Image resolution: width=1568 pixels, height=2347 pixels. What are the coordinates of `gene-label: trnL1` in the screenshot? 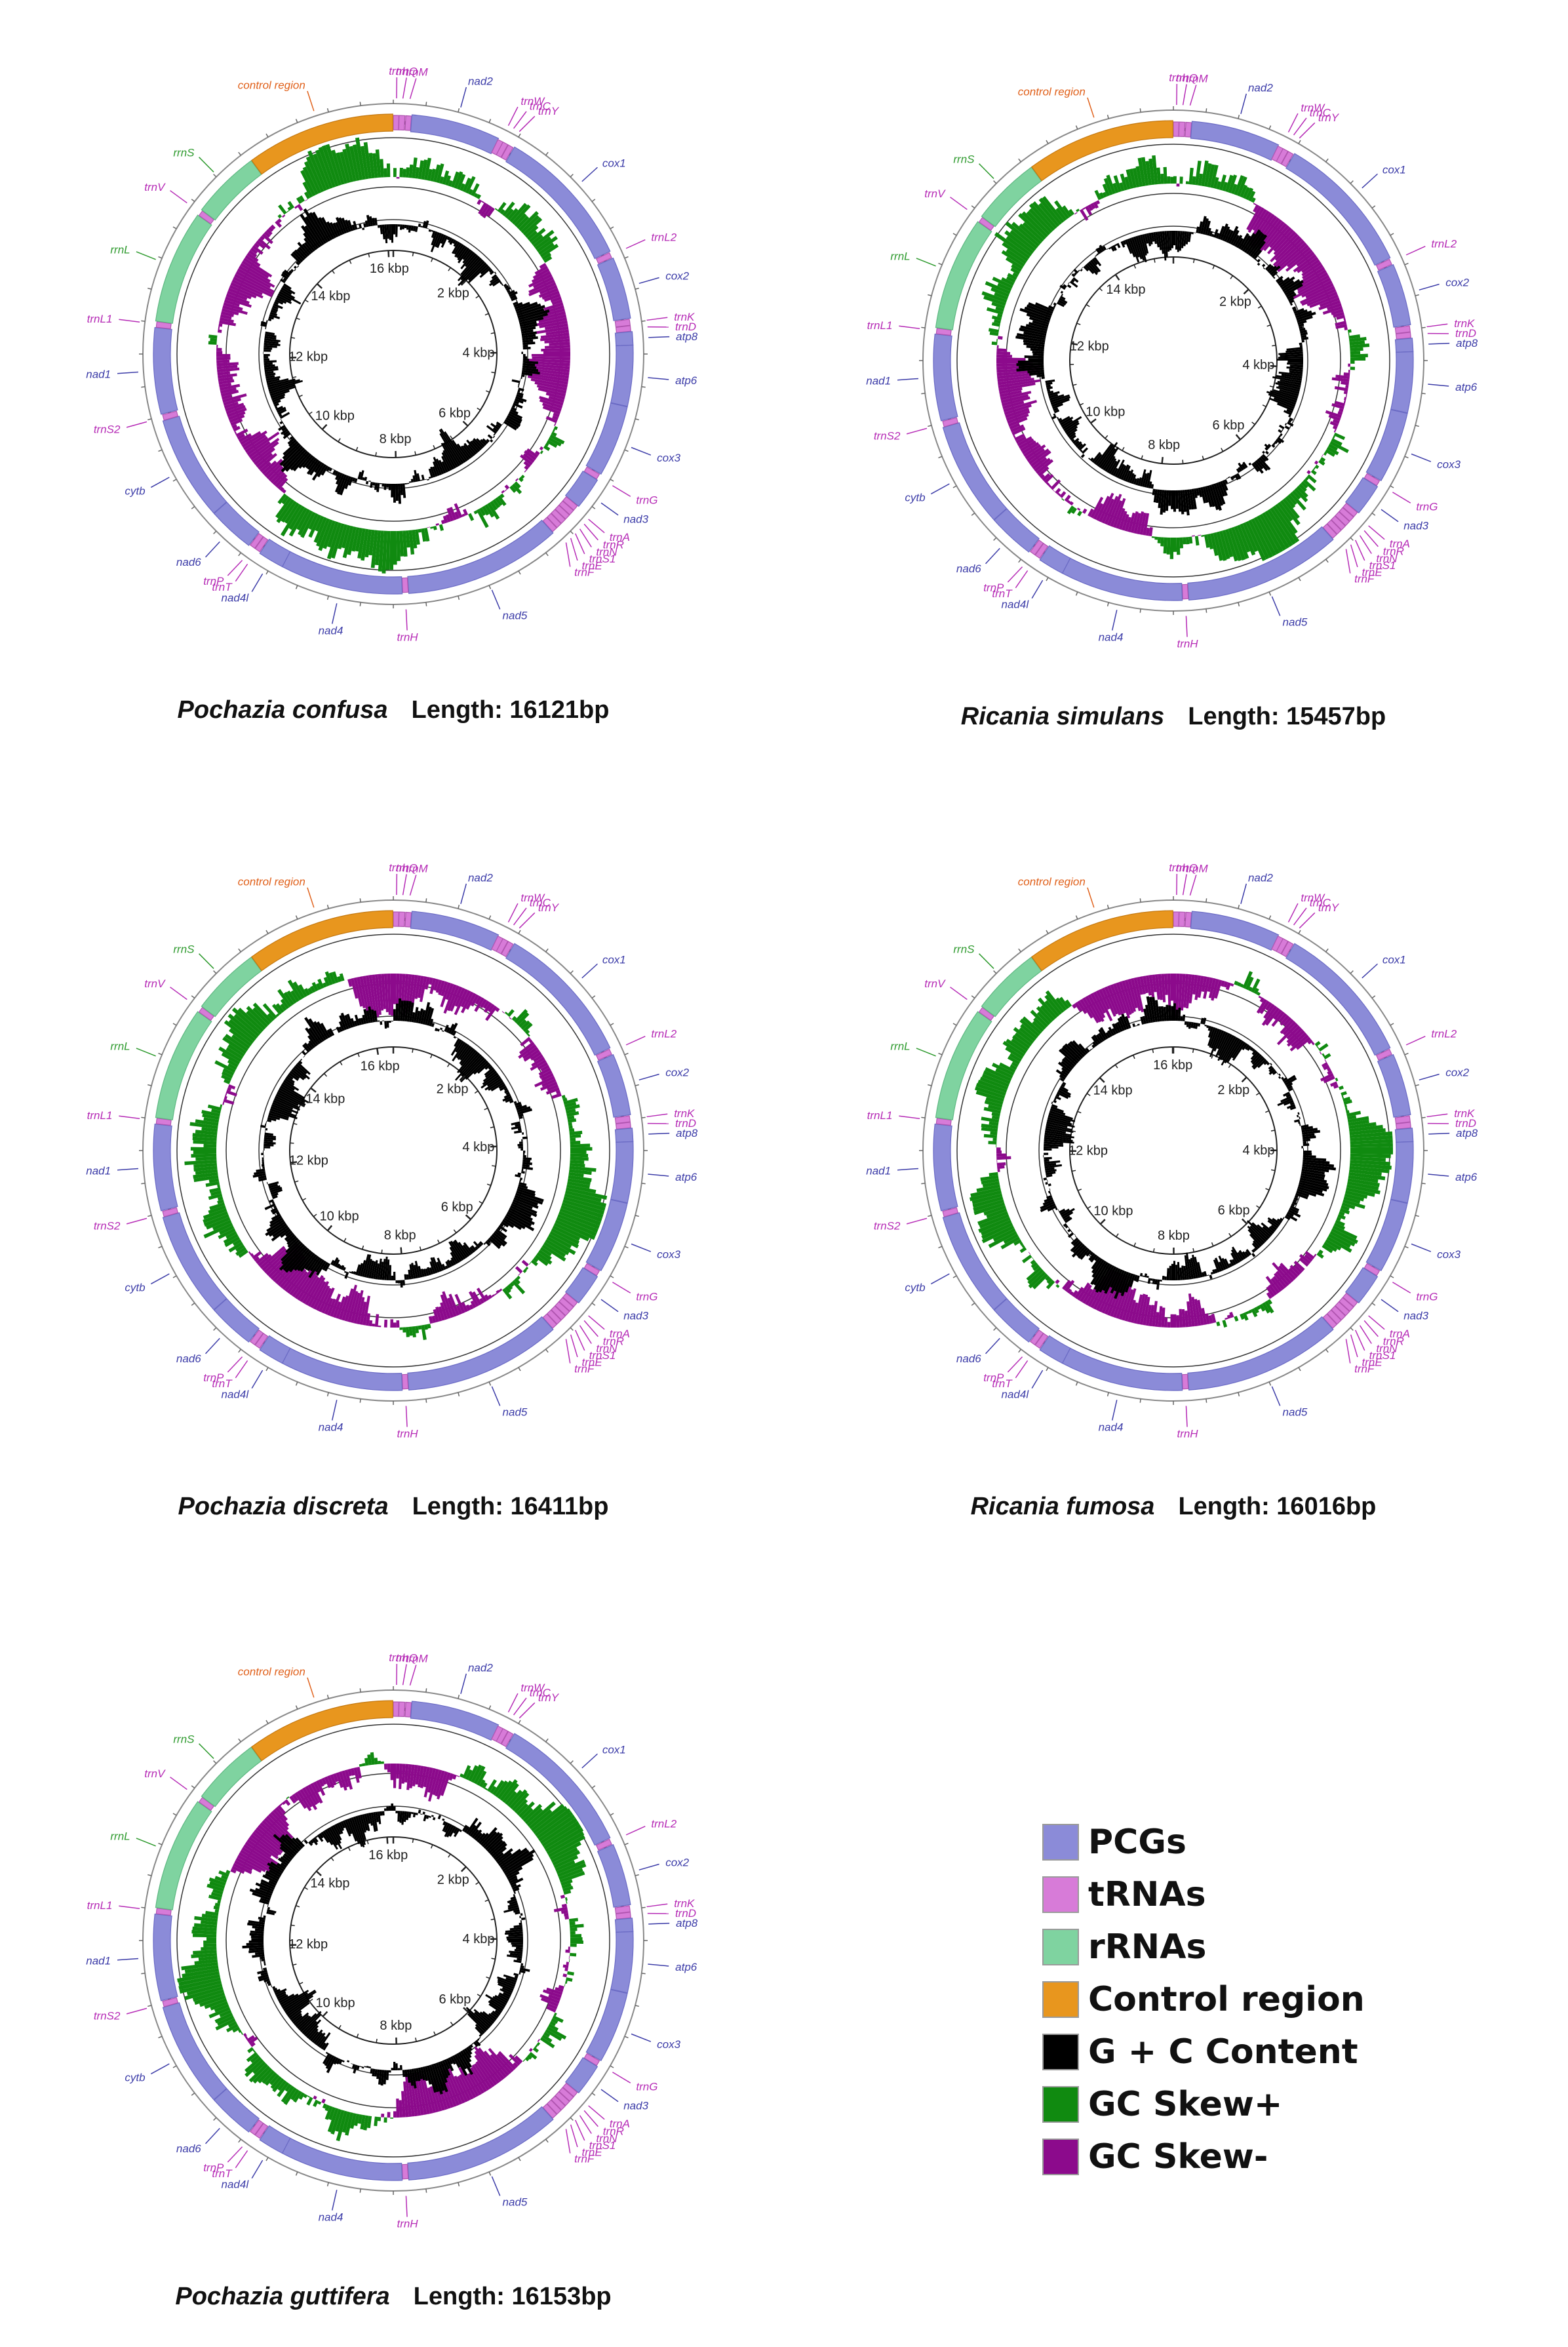 It's located at (100, 319).